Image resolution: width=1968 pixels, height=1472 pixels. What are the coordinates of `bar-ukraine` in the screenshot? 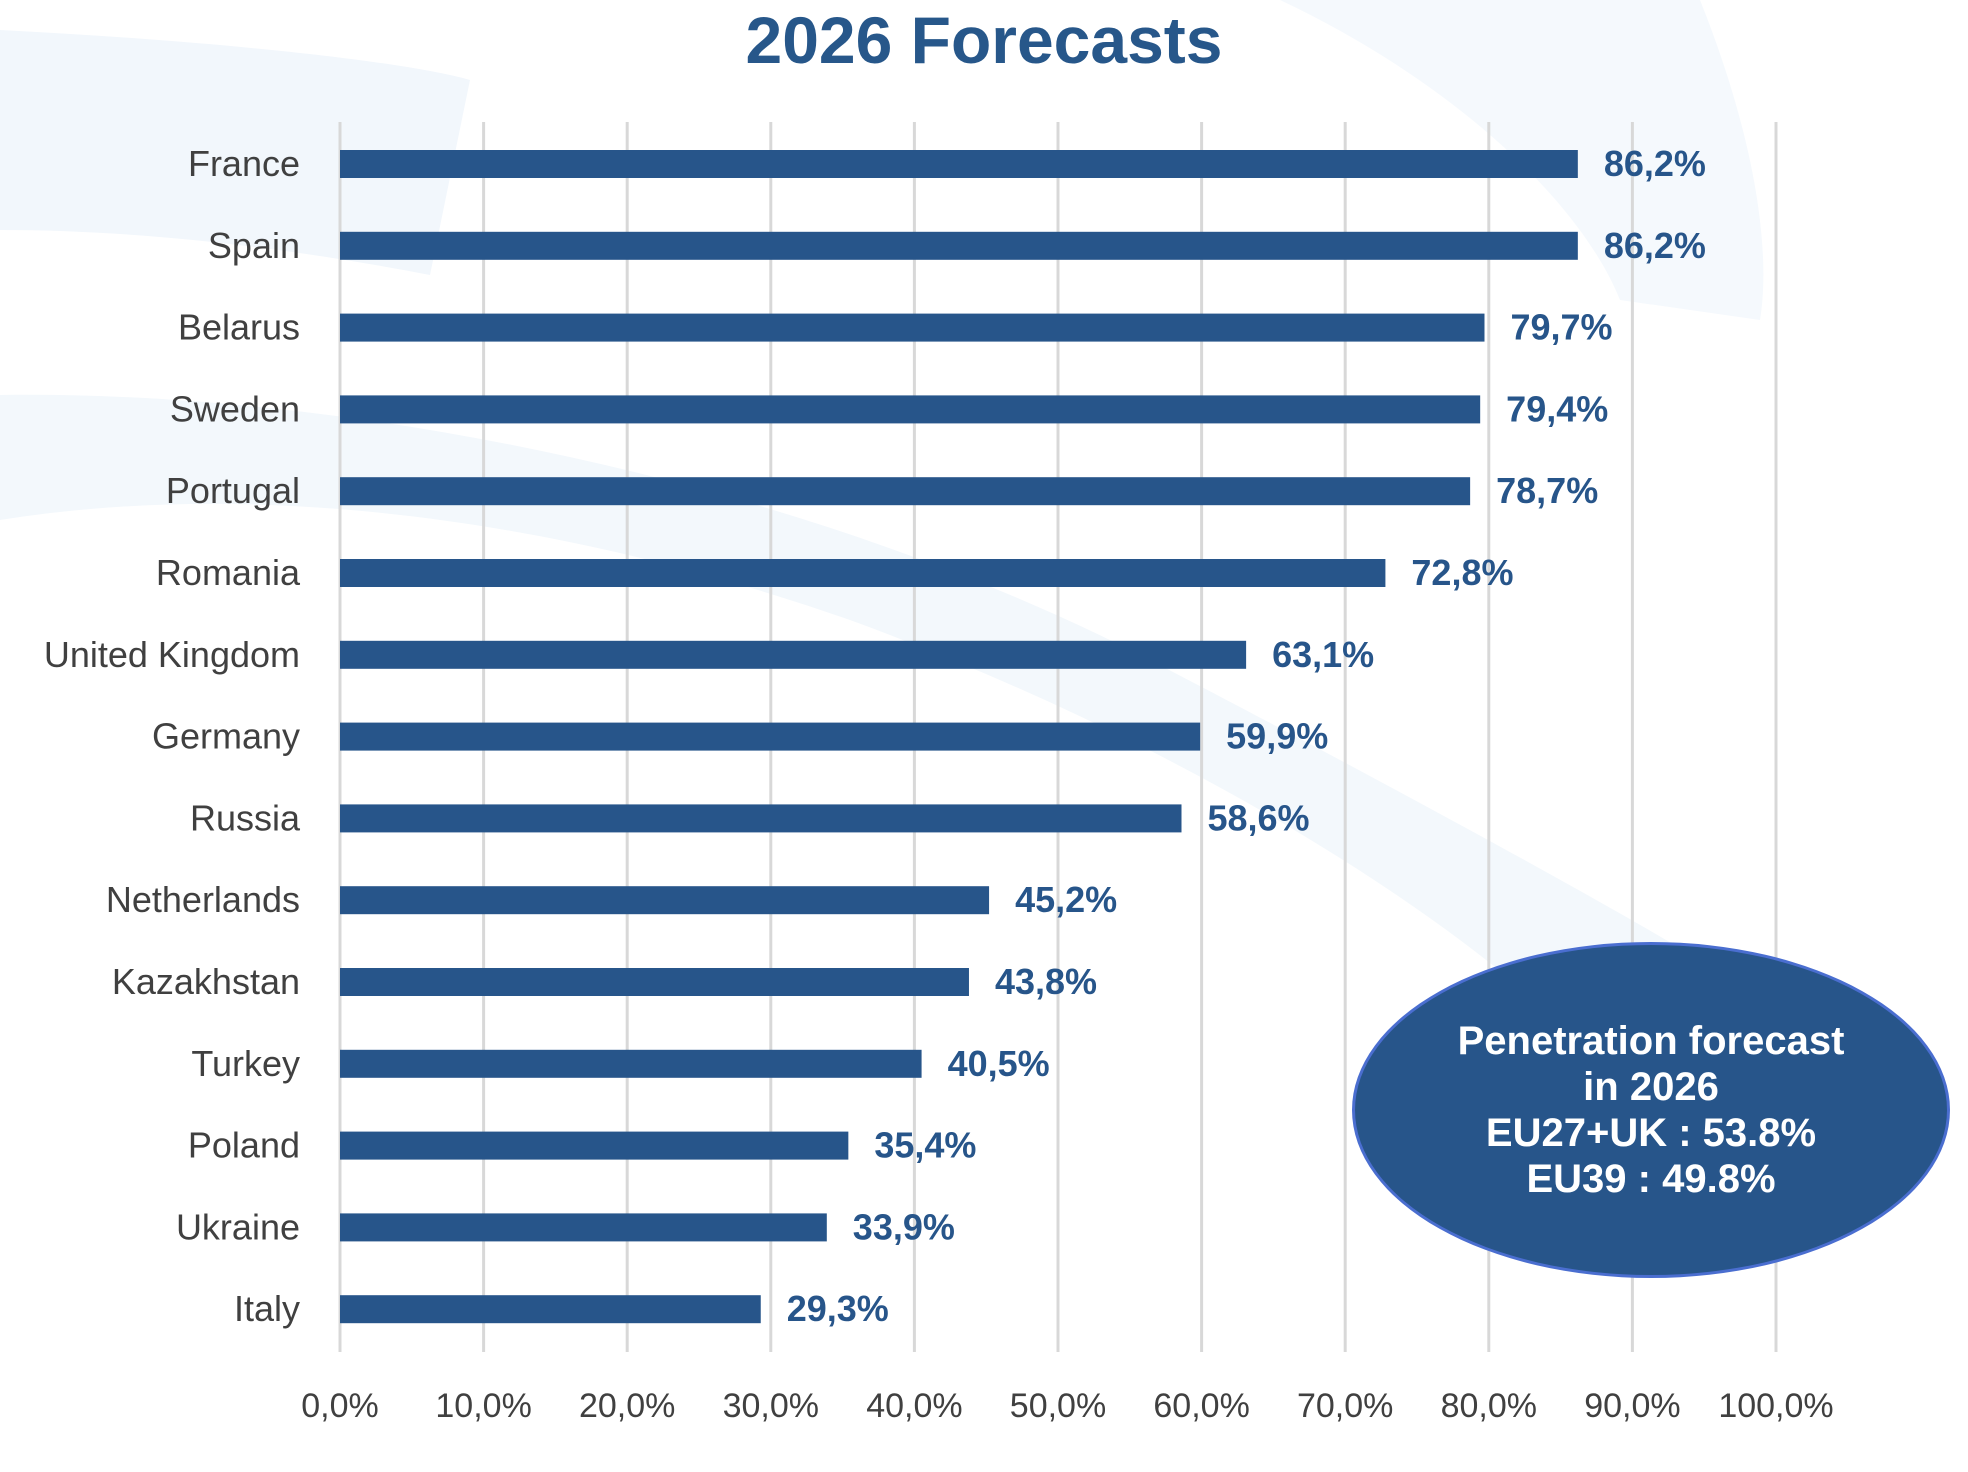 It's located at (583, 1227).